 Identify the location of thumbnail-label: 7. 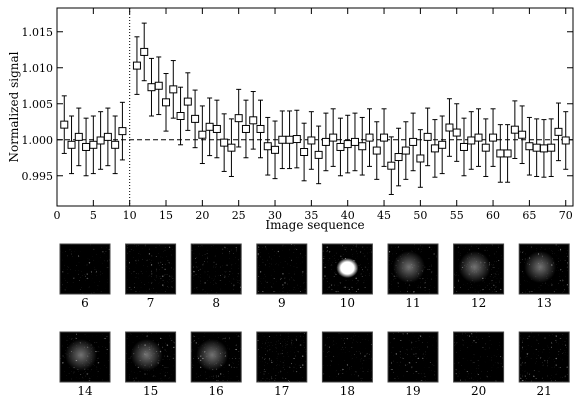
(151, 303).